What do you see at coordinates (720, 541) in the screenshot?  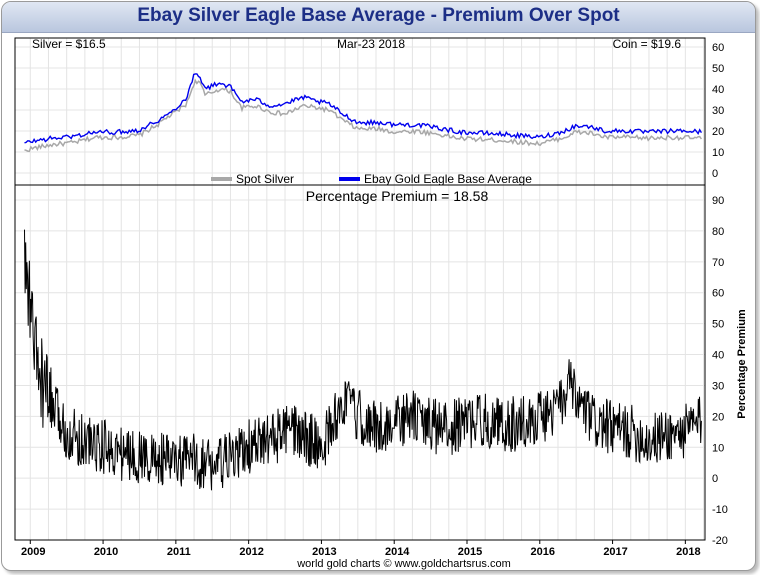 I see `y-tick-label-bottom: -20` at bounding box center [720, 541].